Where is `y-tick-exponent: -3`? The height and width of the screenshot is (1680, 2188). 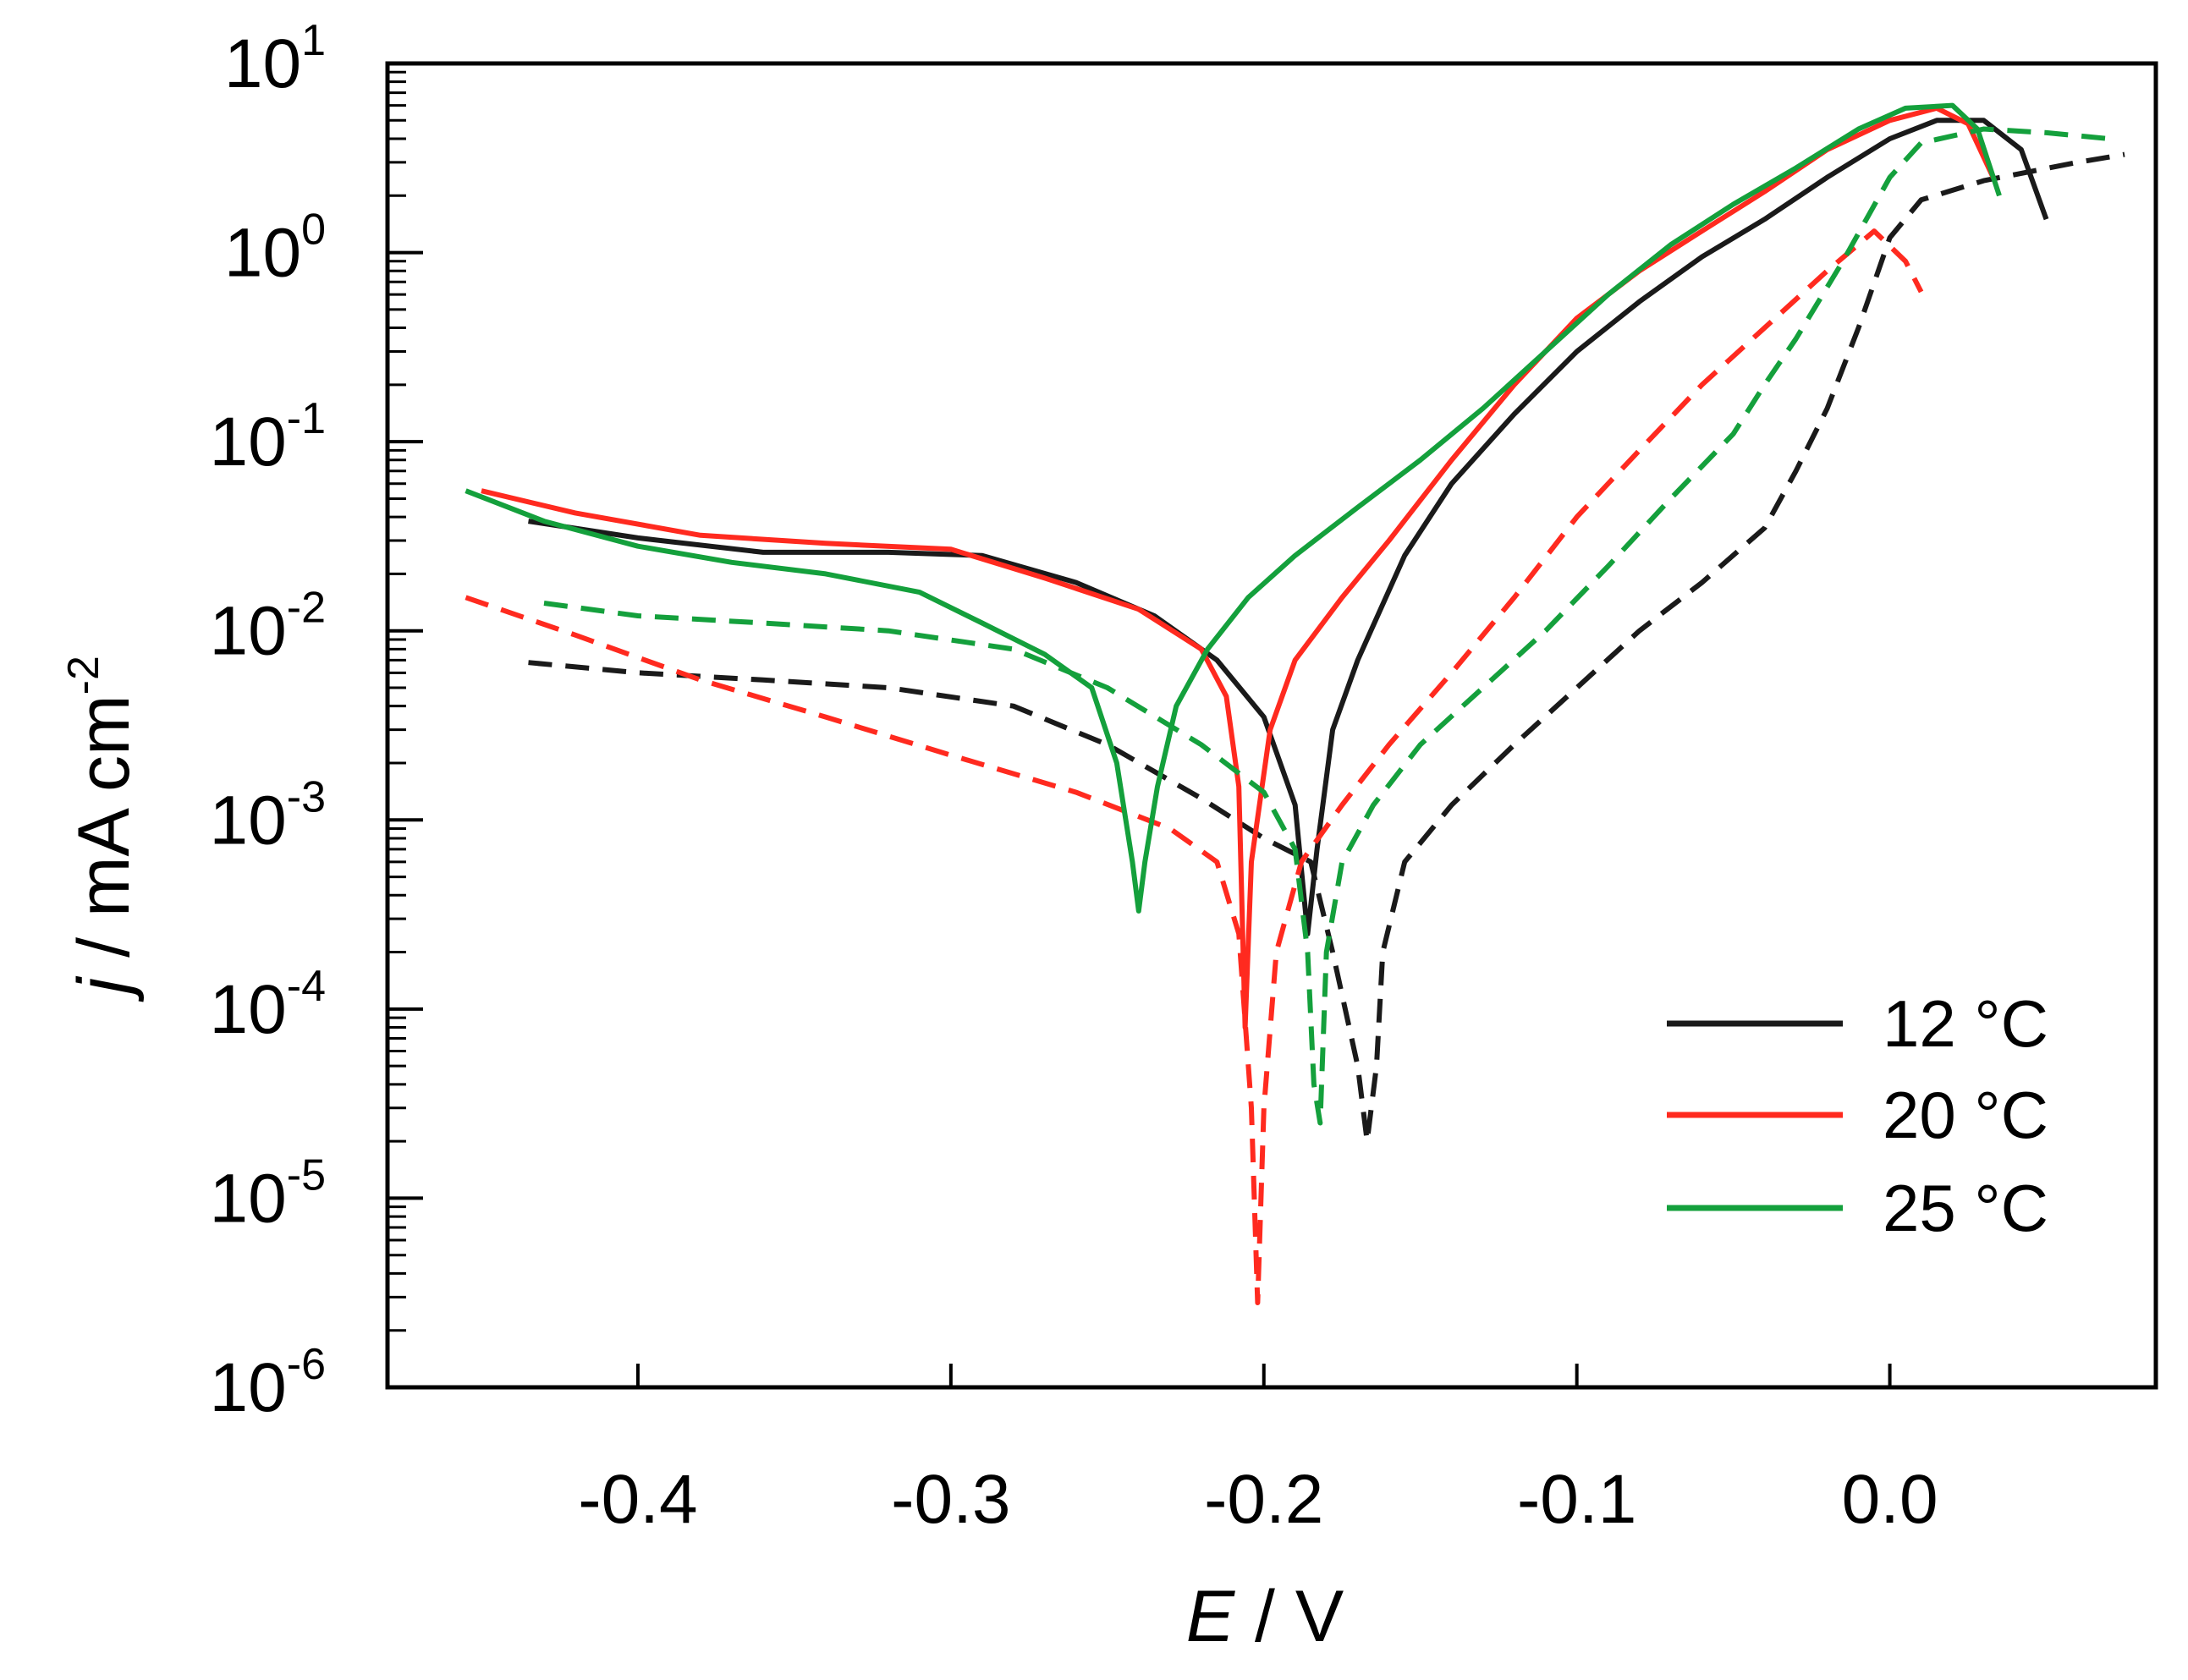
y-tick-exponent: -3 is located at coordinates (306, 796).